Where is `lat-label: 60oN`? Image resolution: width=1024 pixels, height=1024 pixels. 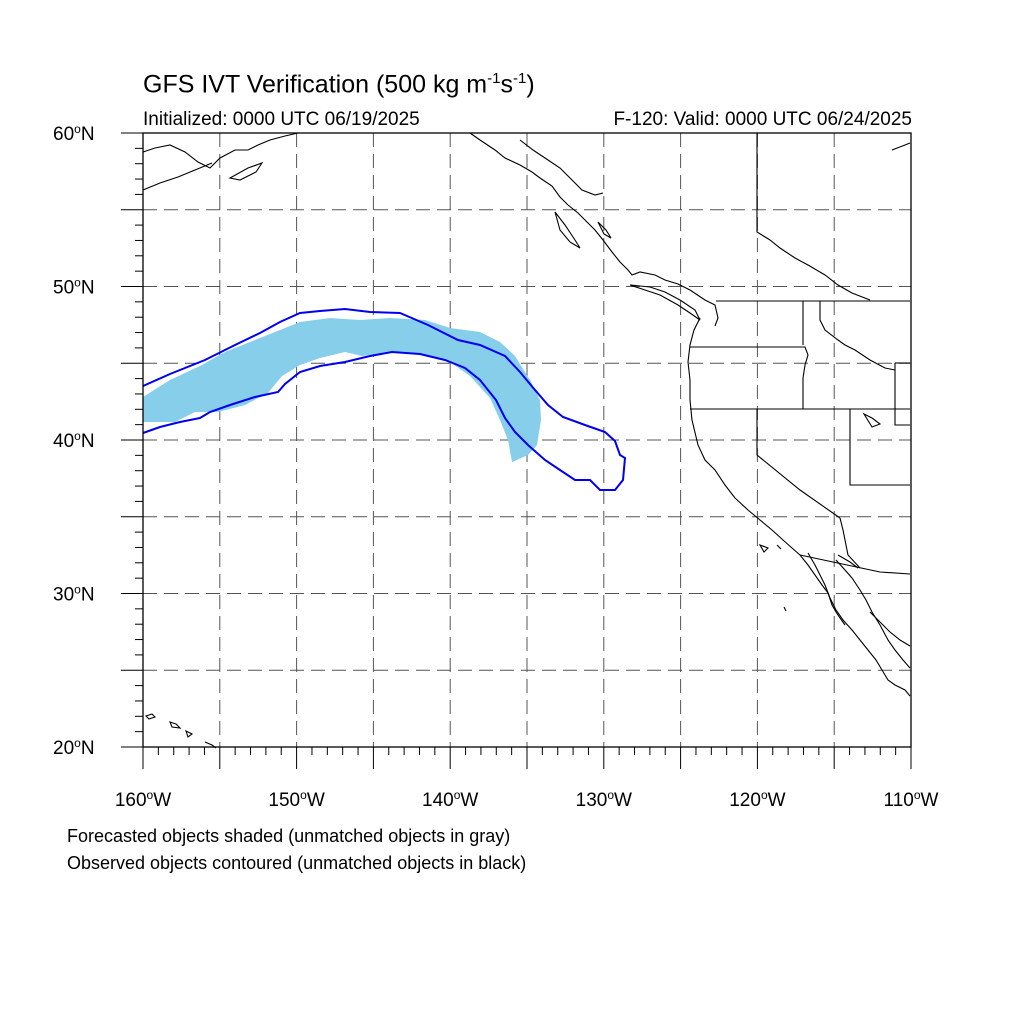
lat-label: 60oN is located at coordinates (74, 133).